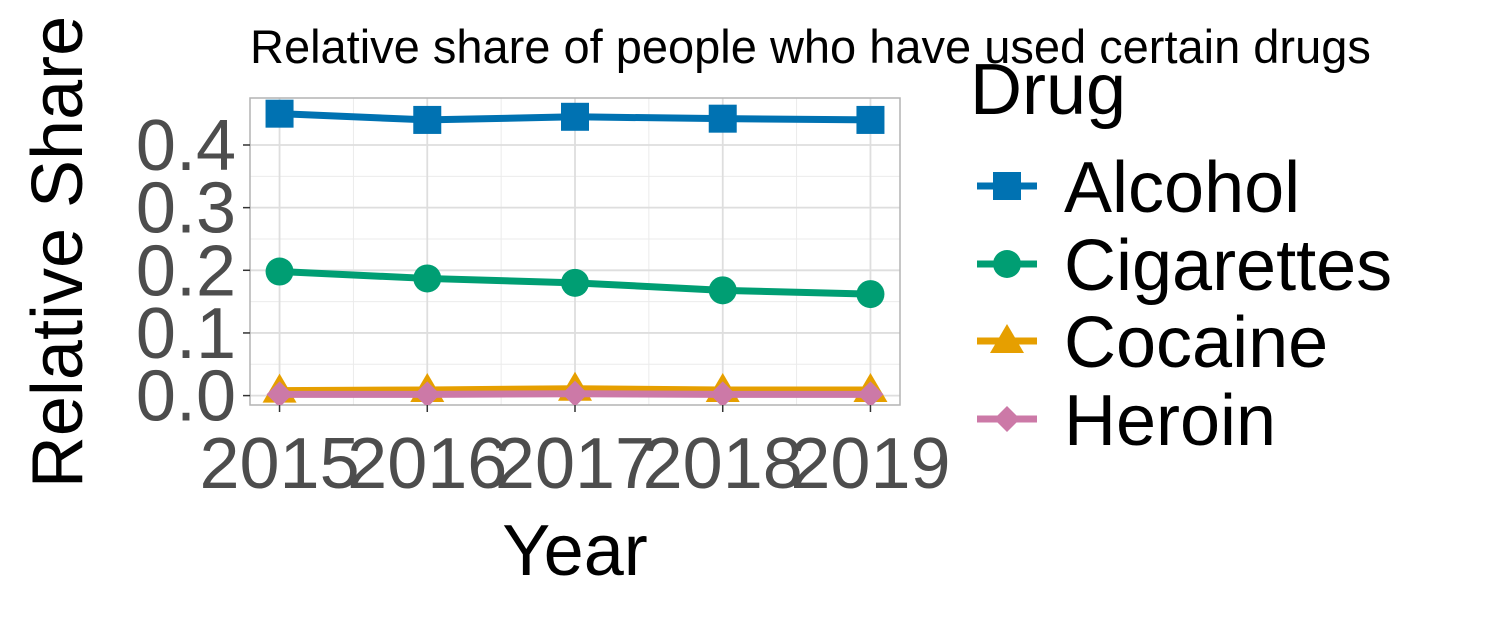 The height and width of the screenshot is (617, 1490). Describe the element at coordinates (186, 397) in the screenshot. I see `y-tick-label: 0.0` at that location.